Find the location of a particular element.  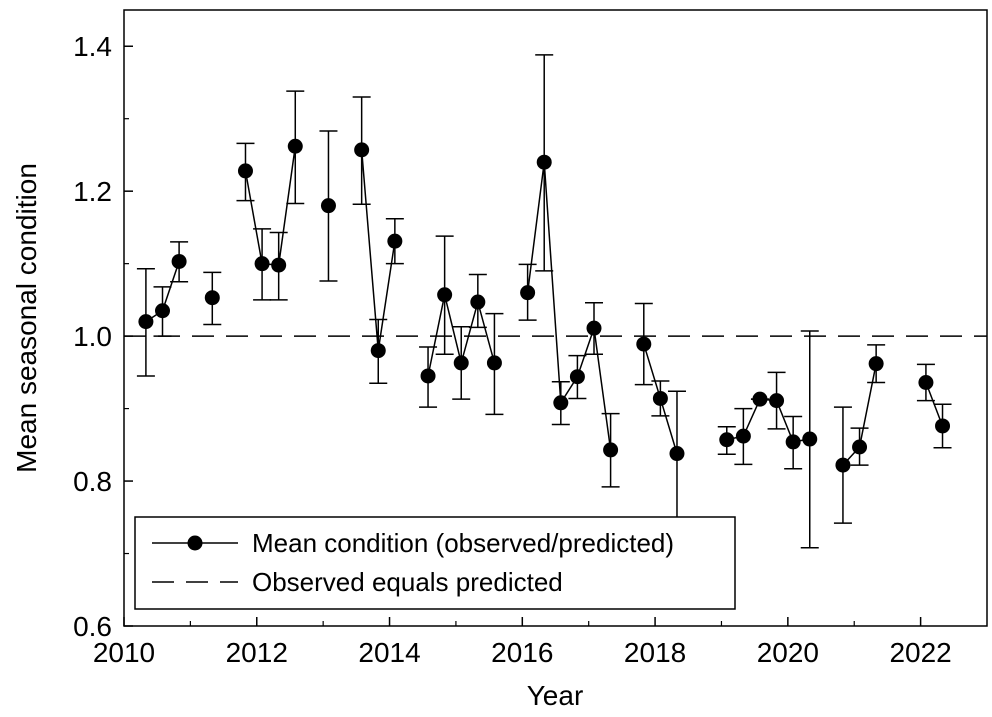

x-tick-label: 2020 is located at coordinates (788, 652).